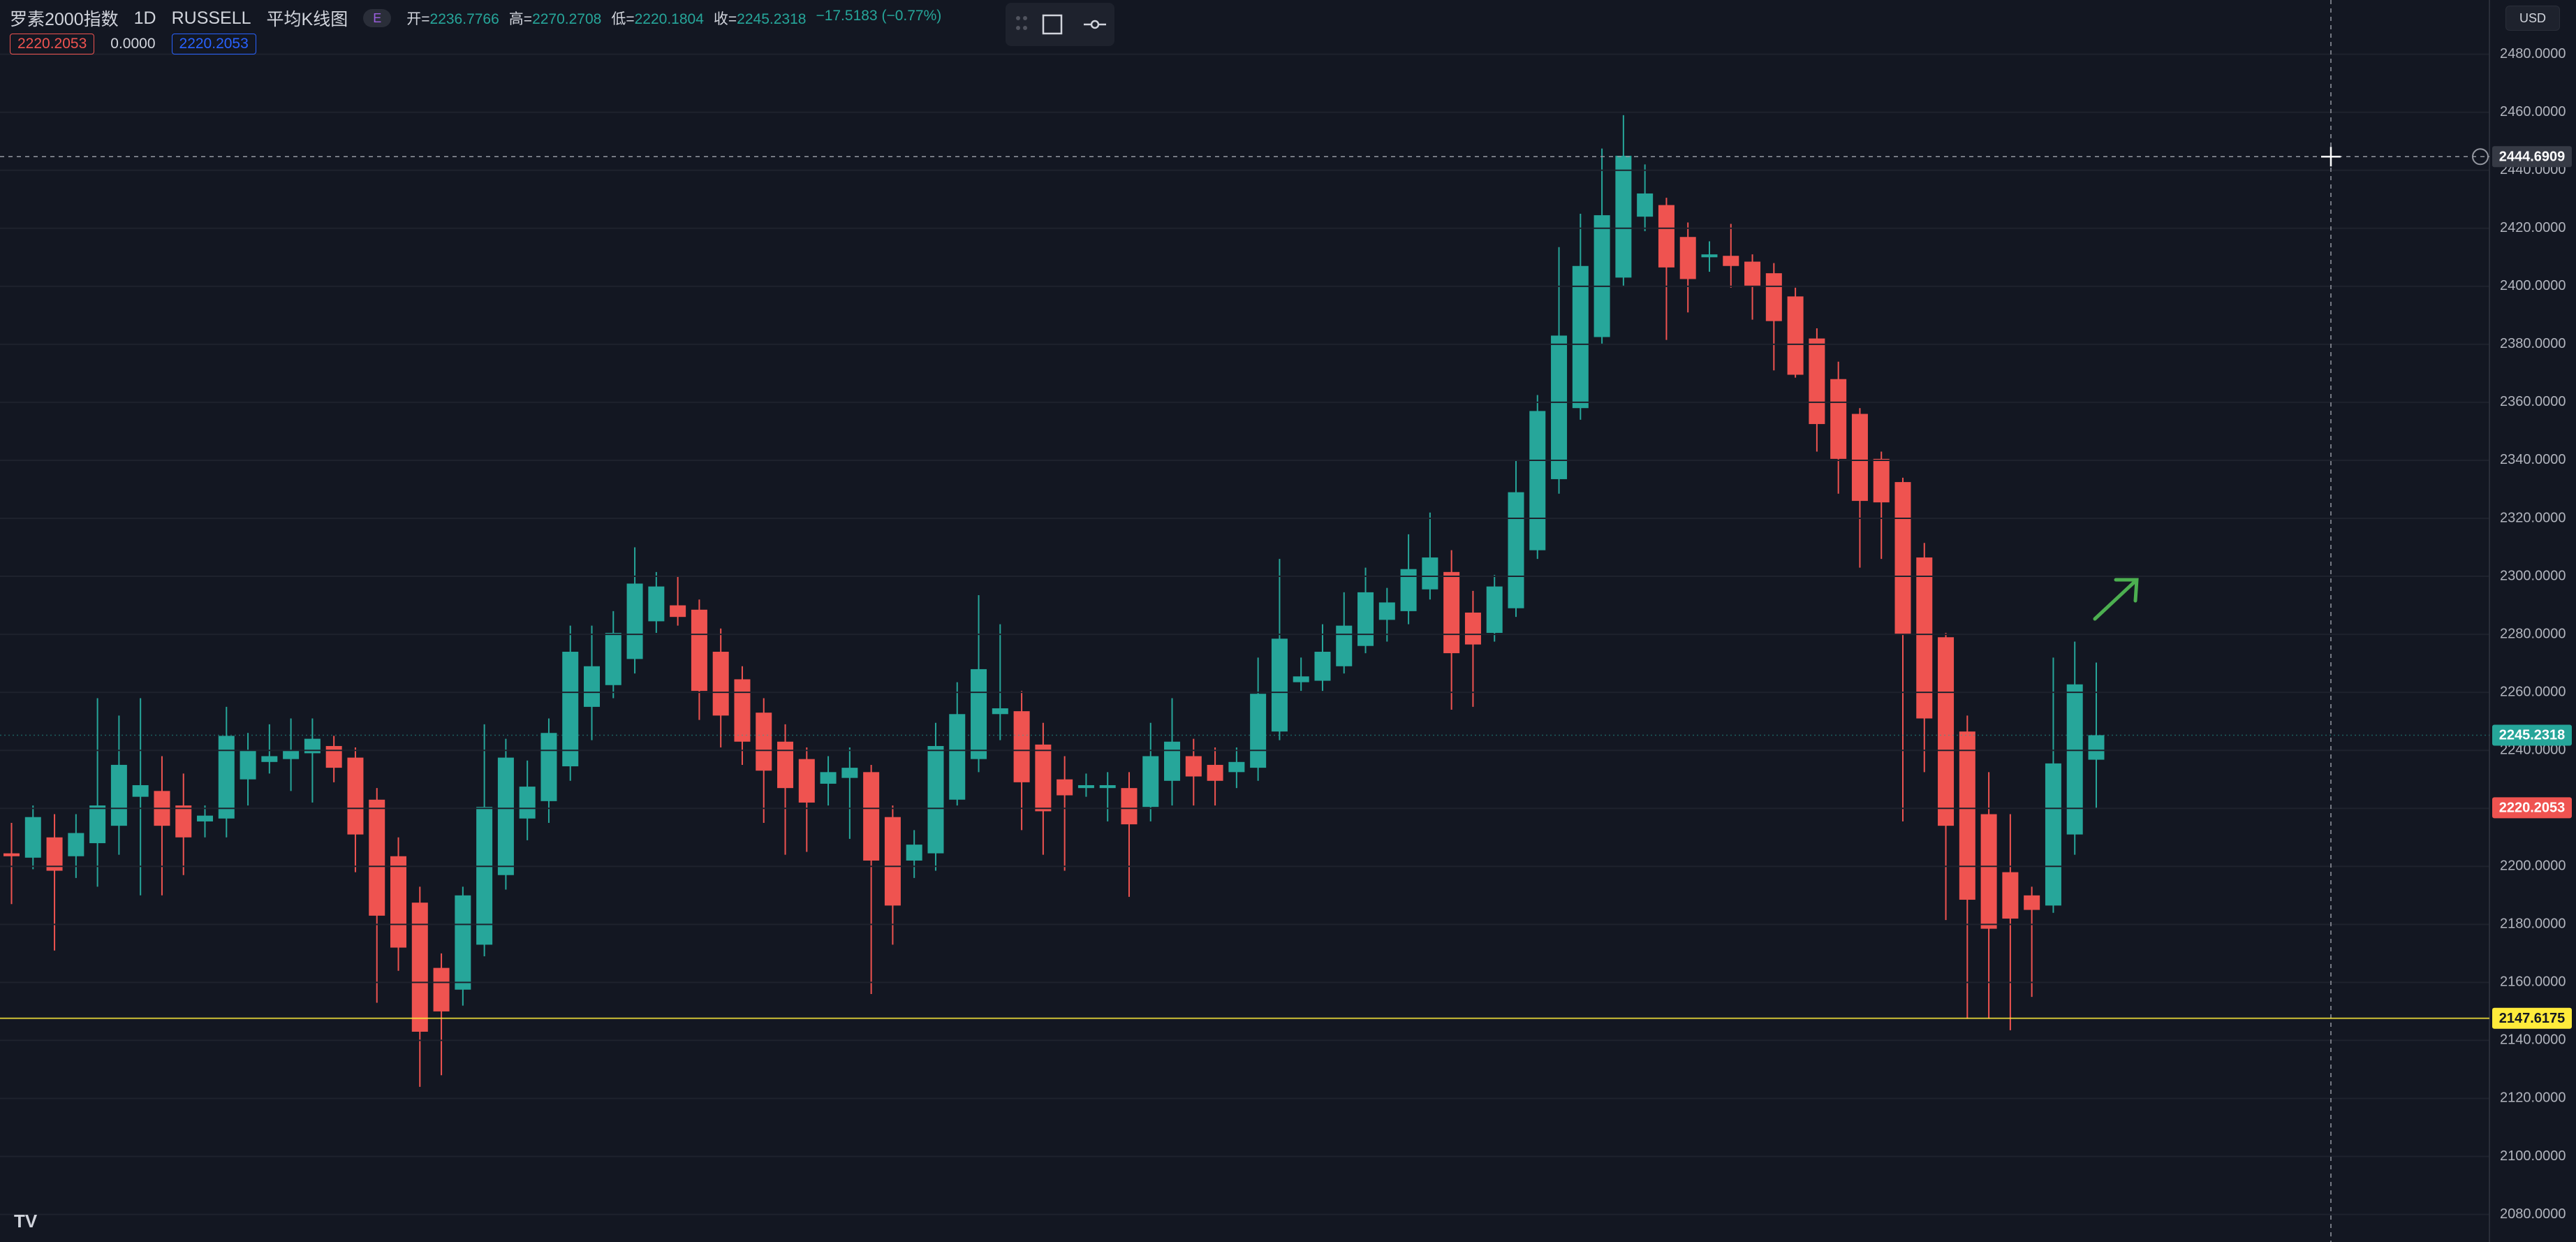  Describe the element at coordinates (879, 16) in the screenshot. I see `change: −17.5183 (−0.77%)` at that location.